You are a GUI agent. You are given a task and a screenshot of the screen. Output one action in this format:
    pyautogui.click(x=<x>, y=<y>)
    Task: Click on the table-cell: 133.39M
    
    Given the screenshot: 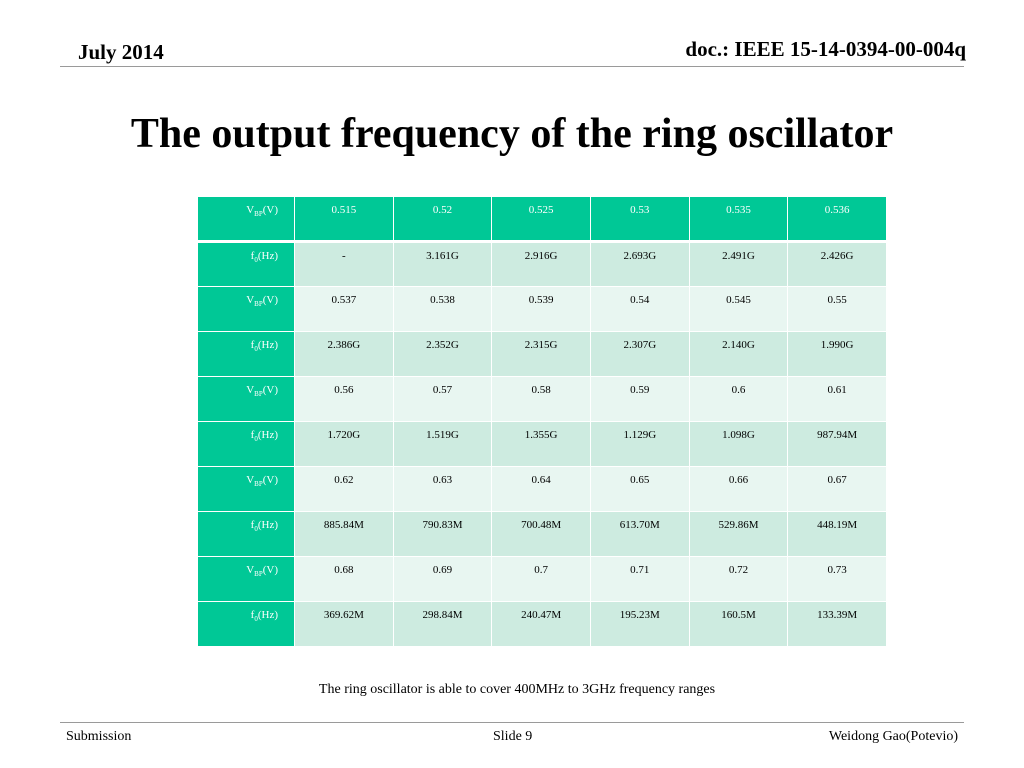 What is the action you would take?
    pyautogui.click(x=837, y=624)
    